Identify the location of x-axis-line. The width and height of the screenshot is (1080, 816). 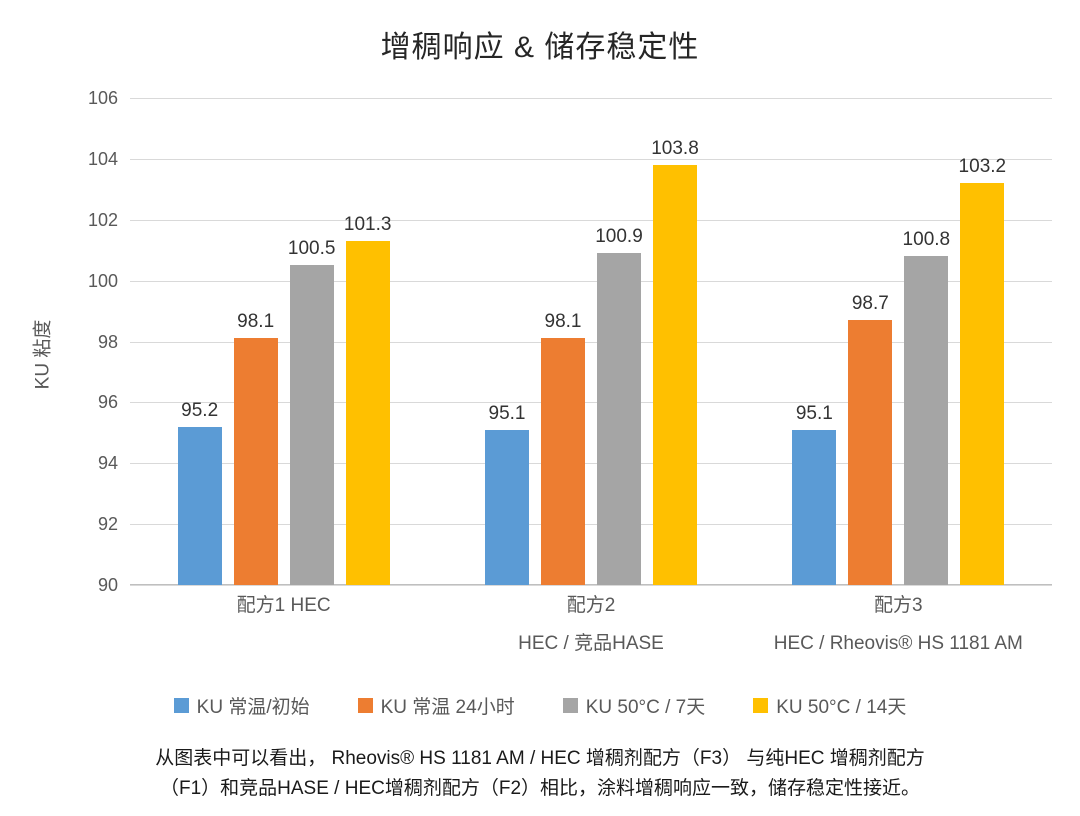
(591, 584).